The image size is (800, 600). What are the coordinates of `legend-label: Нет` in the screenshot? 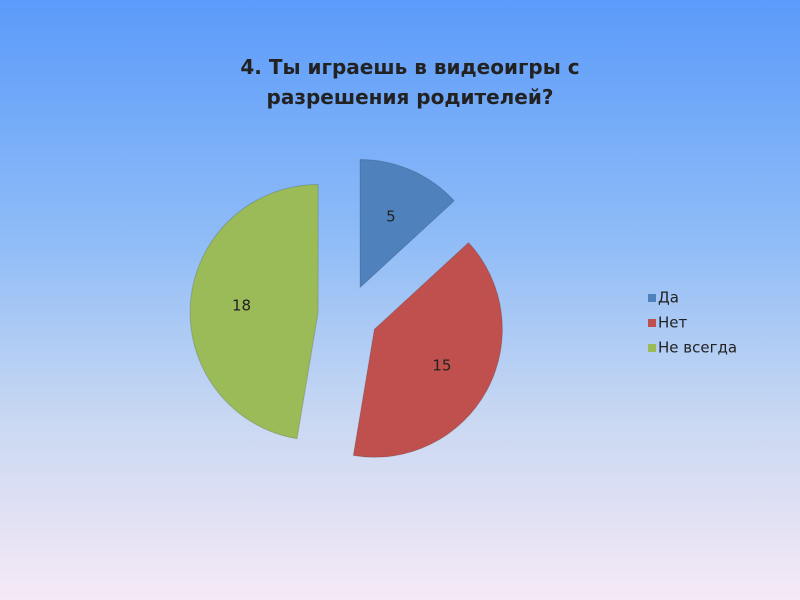 It's located at (673, 323).